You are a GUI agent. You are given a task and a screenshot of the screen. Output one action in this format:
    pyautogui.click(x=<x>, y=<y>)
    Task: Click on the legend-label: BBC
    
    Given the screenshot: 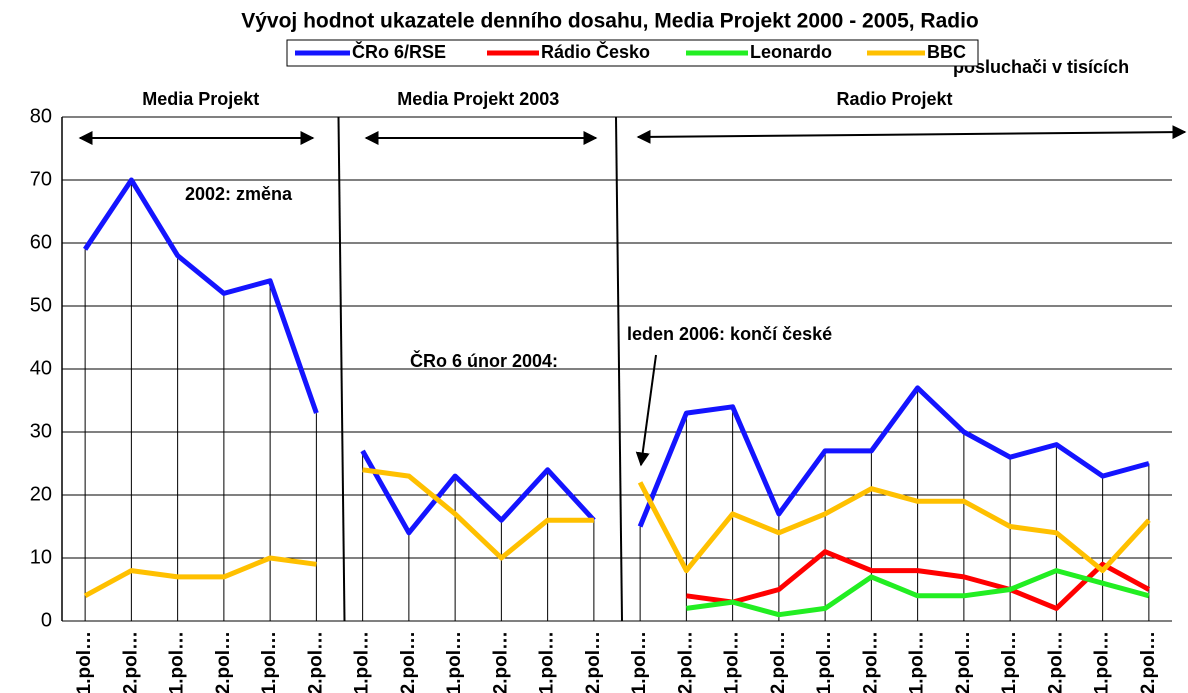 What is the action you would take?
    pyautogui.click(x=946, y=52)
    